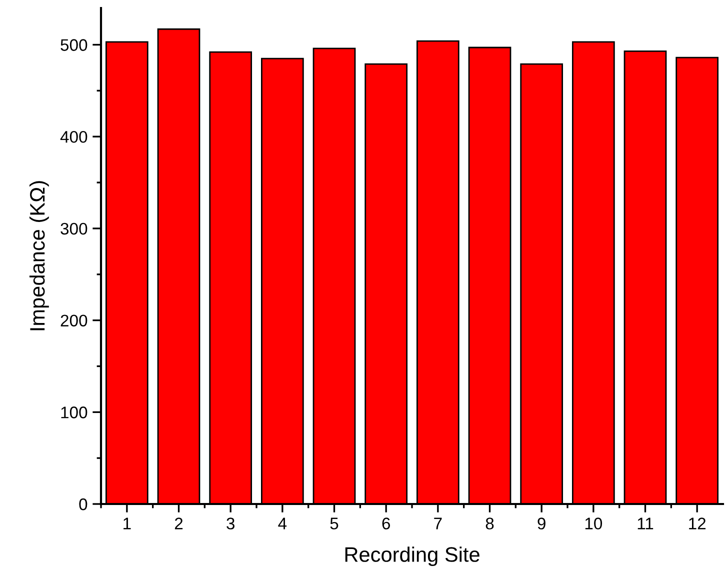 The height and width of the screenshot is (580, 726). What do you see at coordinates (412, 556) in the screenshot?
I see `x-axis-title: Recording Site` at bounding box center [412, 556].